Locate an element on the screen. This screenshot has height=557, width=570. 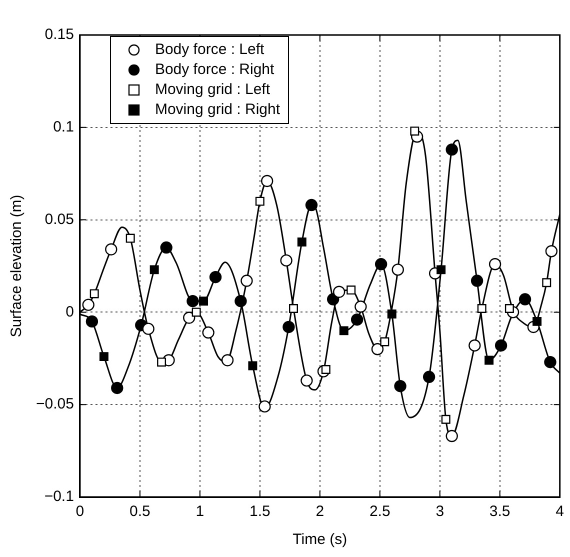
x-tick-label: 2.5 is located at coordinates (379, 511).